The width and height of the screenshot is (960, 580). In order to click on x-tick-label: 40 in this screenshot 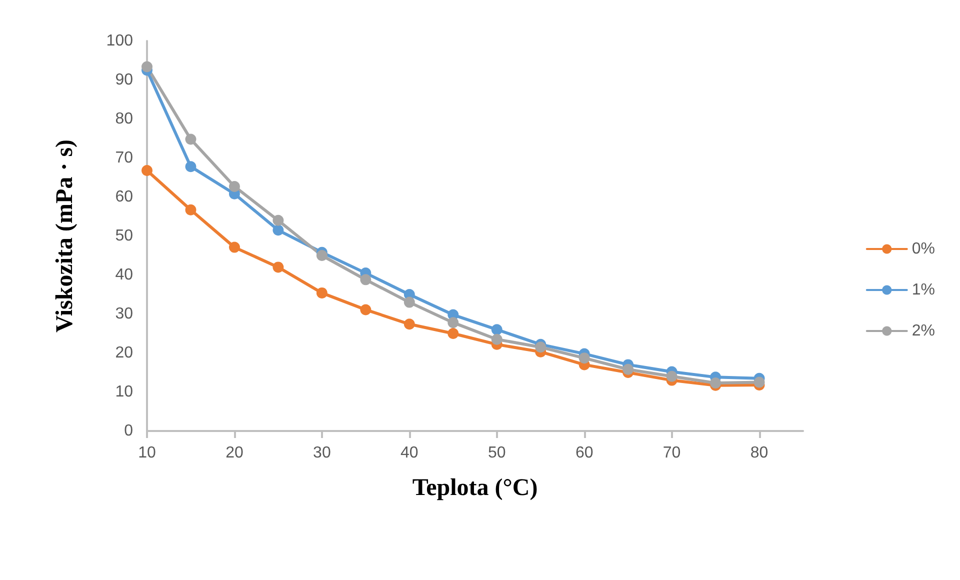, I will do `click(409, 453)`.